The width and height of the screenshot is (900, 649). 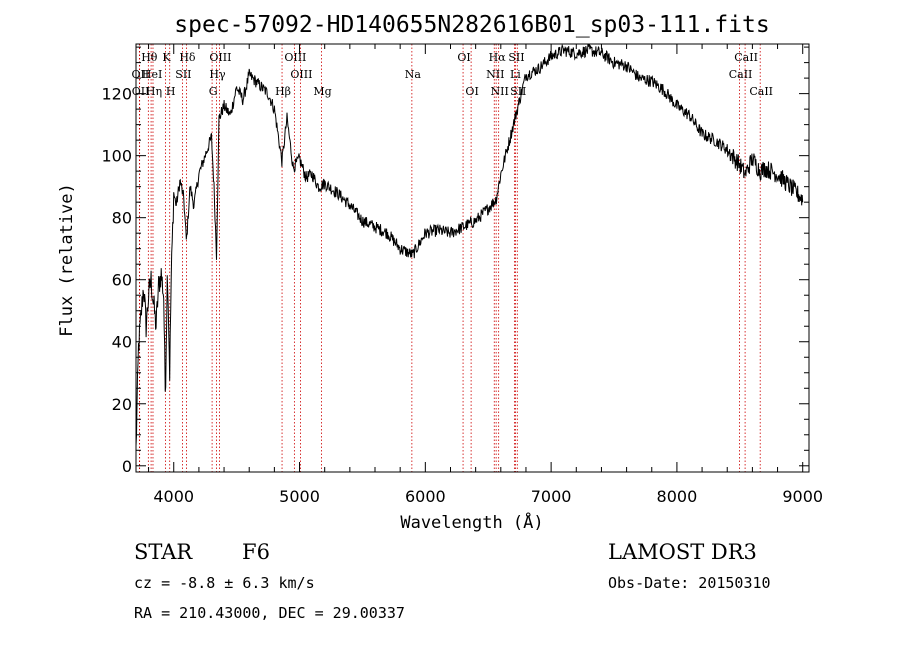 I want to click on y-tick-label-1: 20, so click(x=122, y=404).